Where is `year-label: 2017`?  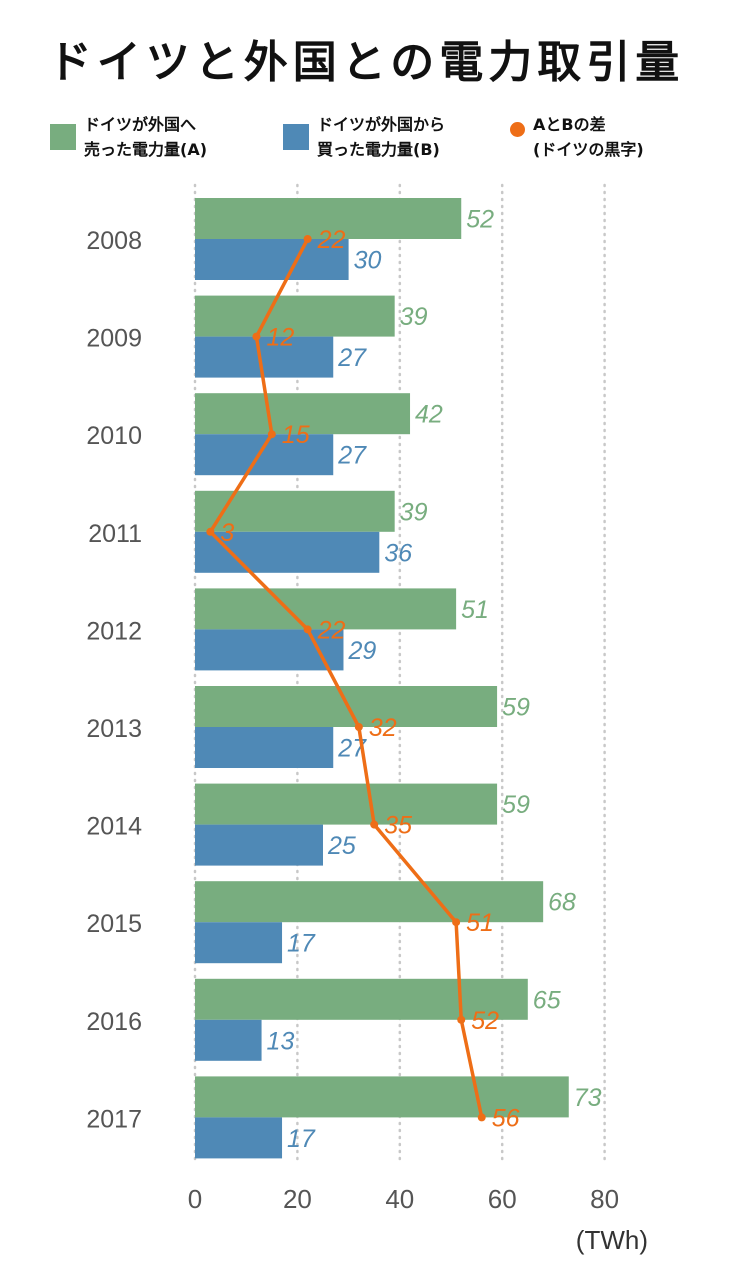
year-label: 2017 is located at coordinates (114, 1119).